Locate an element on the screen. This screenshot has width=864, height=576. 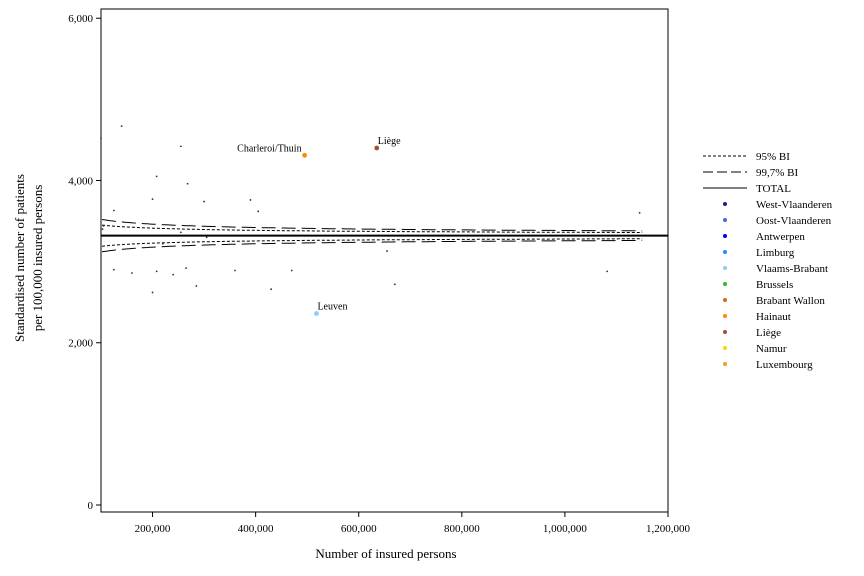
y-axis-label-line-1: Standardised number of patients is located at coordinates (19, 258).